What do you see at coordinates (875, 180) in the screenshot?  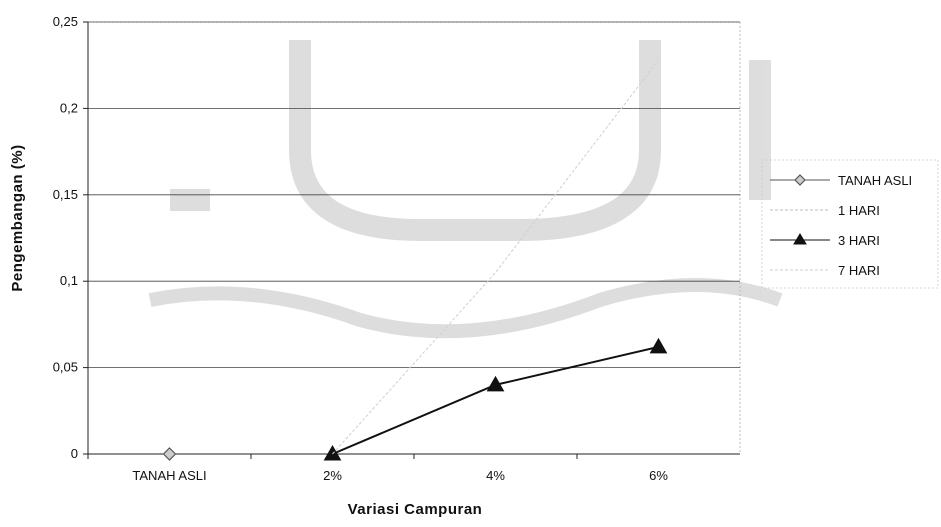 I see `legend-label: TANAH ASLI` at bounding box center [875, 180].